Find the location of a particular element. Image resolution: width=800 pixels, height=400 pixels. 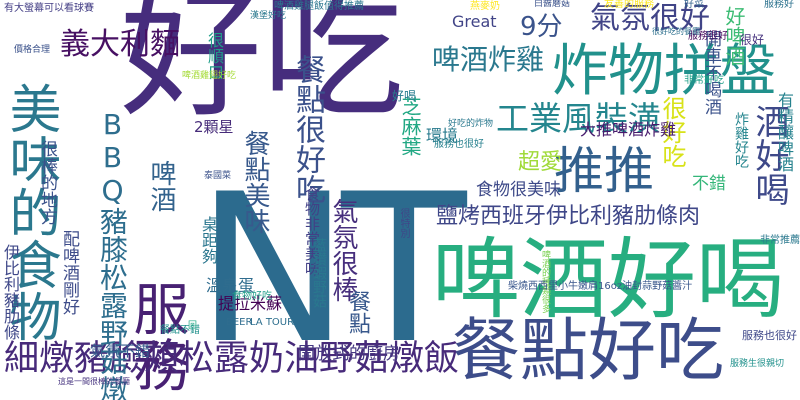

word-good-beer: 好啤酒 is located at coordinates (734, 36).